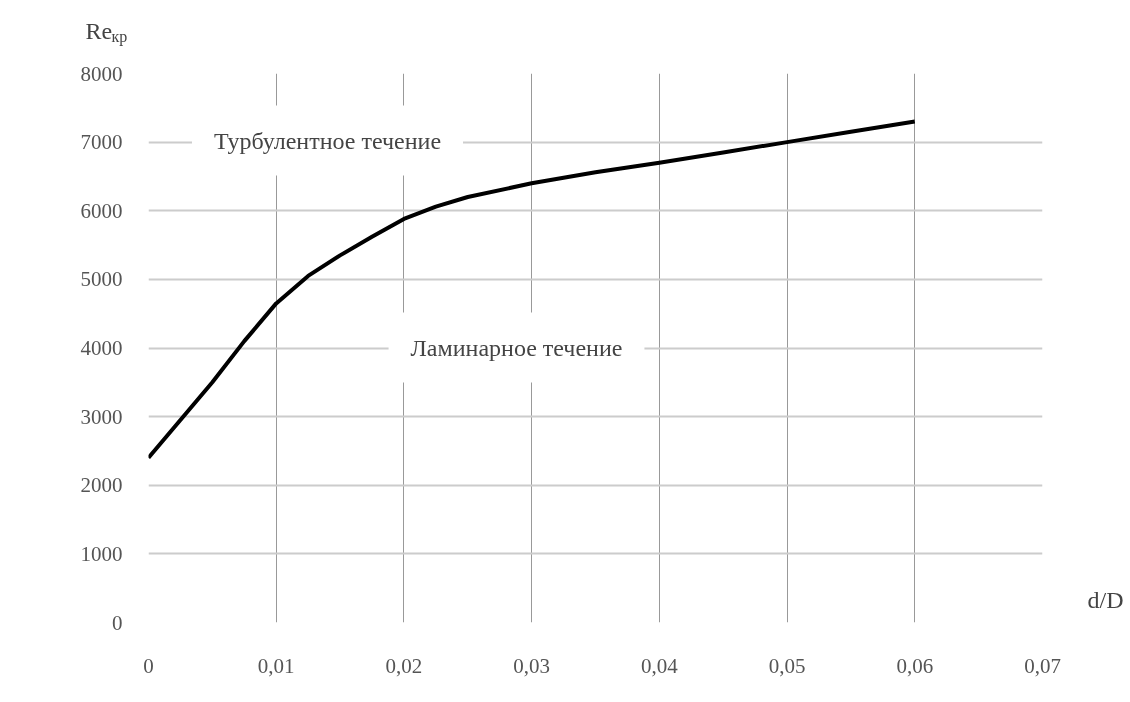 The width and height of the screenshot is (1130, 702). What do you see at coordinates (101, 279) in the screenshot?
I see `y-tick-label: 5000` at bounding box center [101, 279].